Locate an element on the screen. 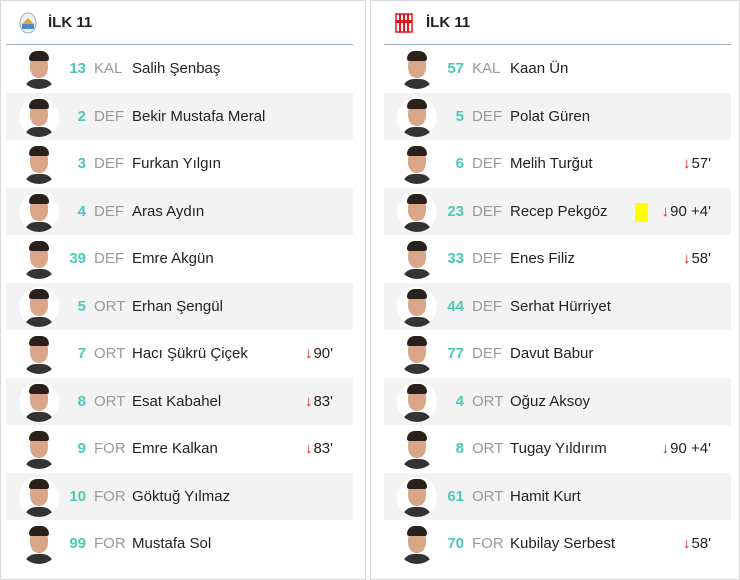 The height and width of the screenshot is (580, 740). player-name: Esat Kabahel is located at coordinates (177, 401).